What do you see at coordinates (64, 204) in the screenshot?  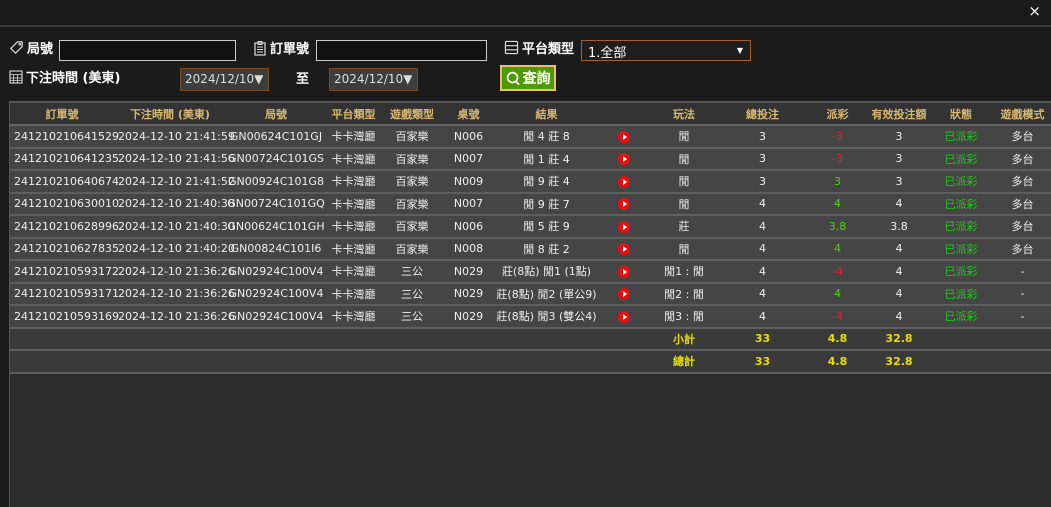 I see `cell-order-no: 241210210630010` at bounding box center [64, 204].